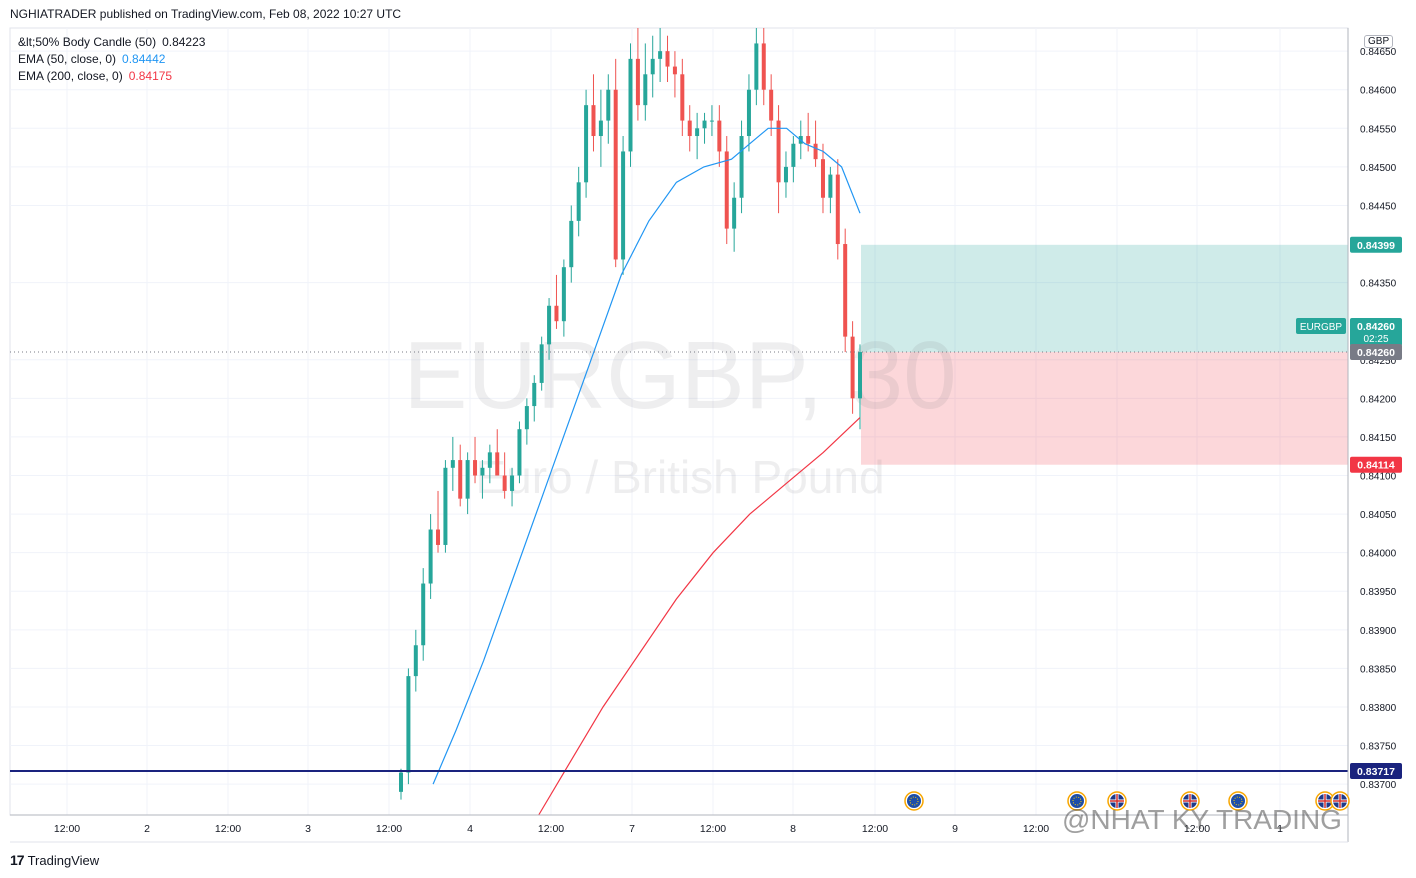 This screenshot has height=878, width=1416. What do you see at coordinates (1104, 298) in the screenshot?
I see `target-zone` at bounding box center [1104, 298].